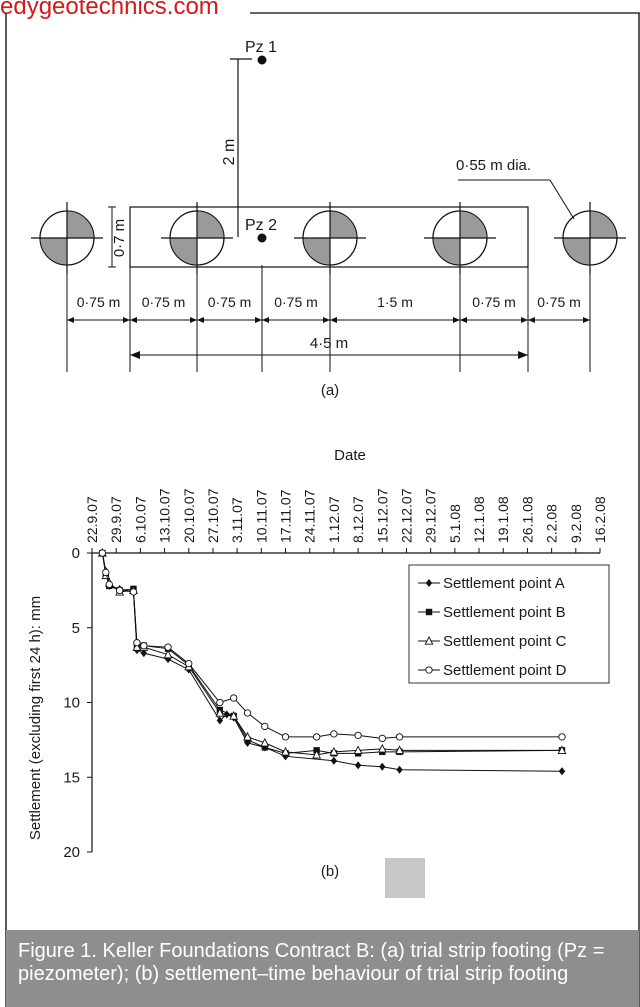 The image size is (640, 1007). Describe the element at coordinates (329, 343) in the screenshot. I see `total-label: 4·5 m` at that location.